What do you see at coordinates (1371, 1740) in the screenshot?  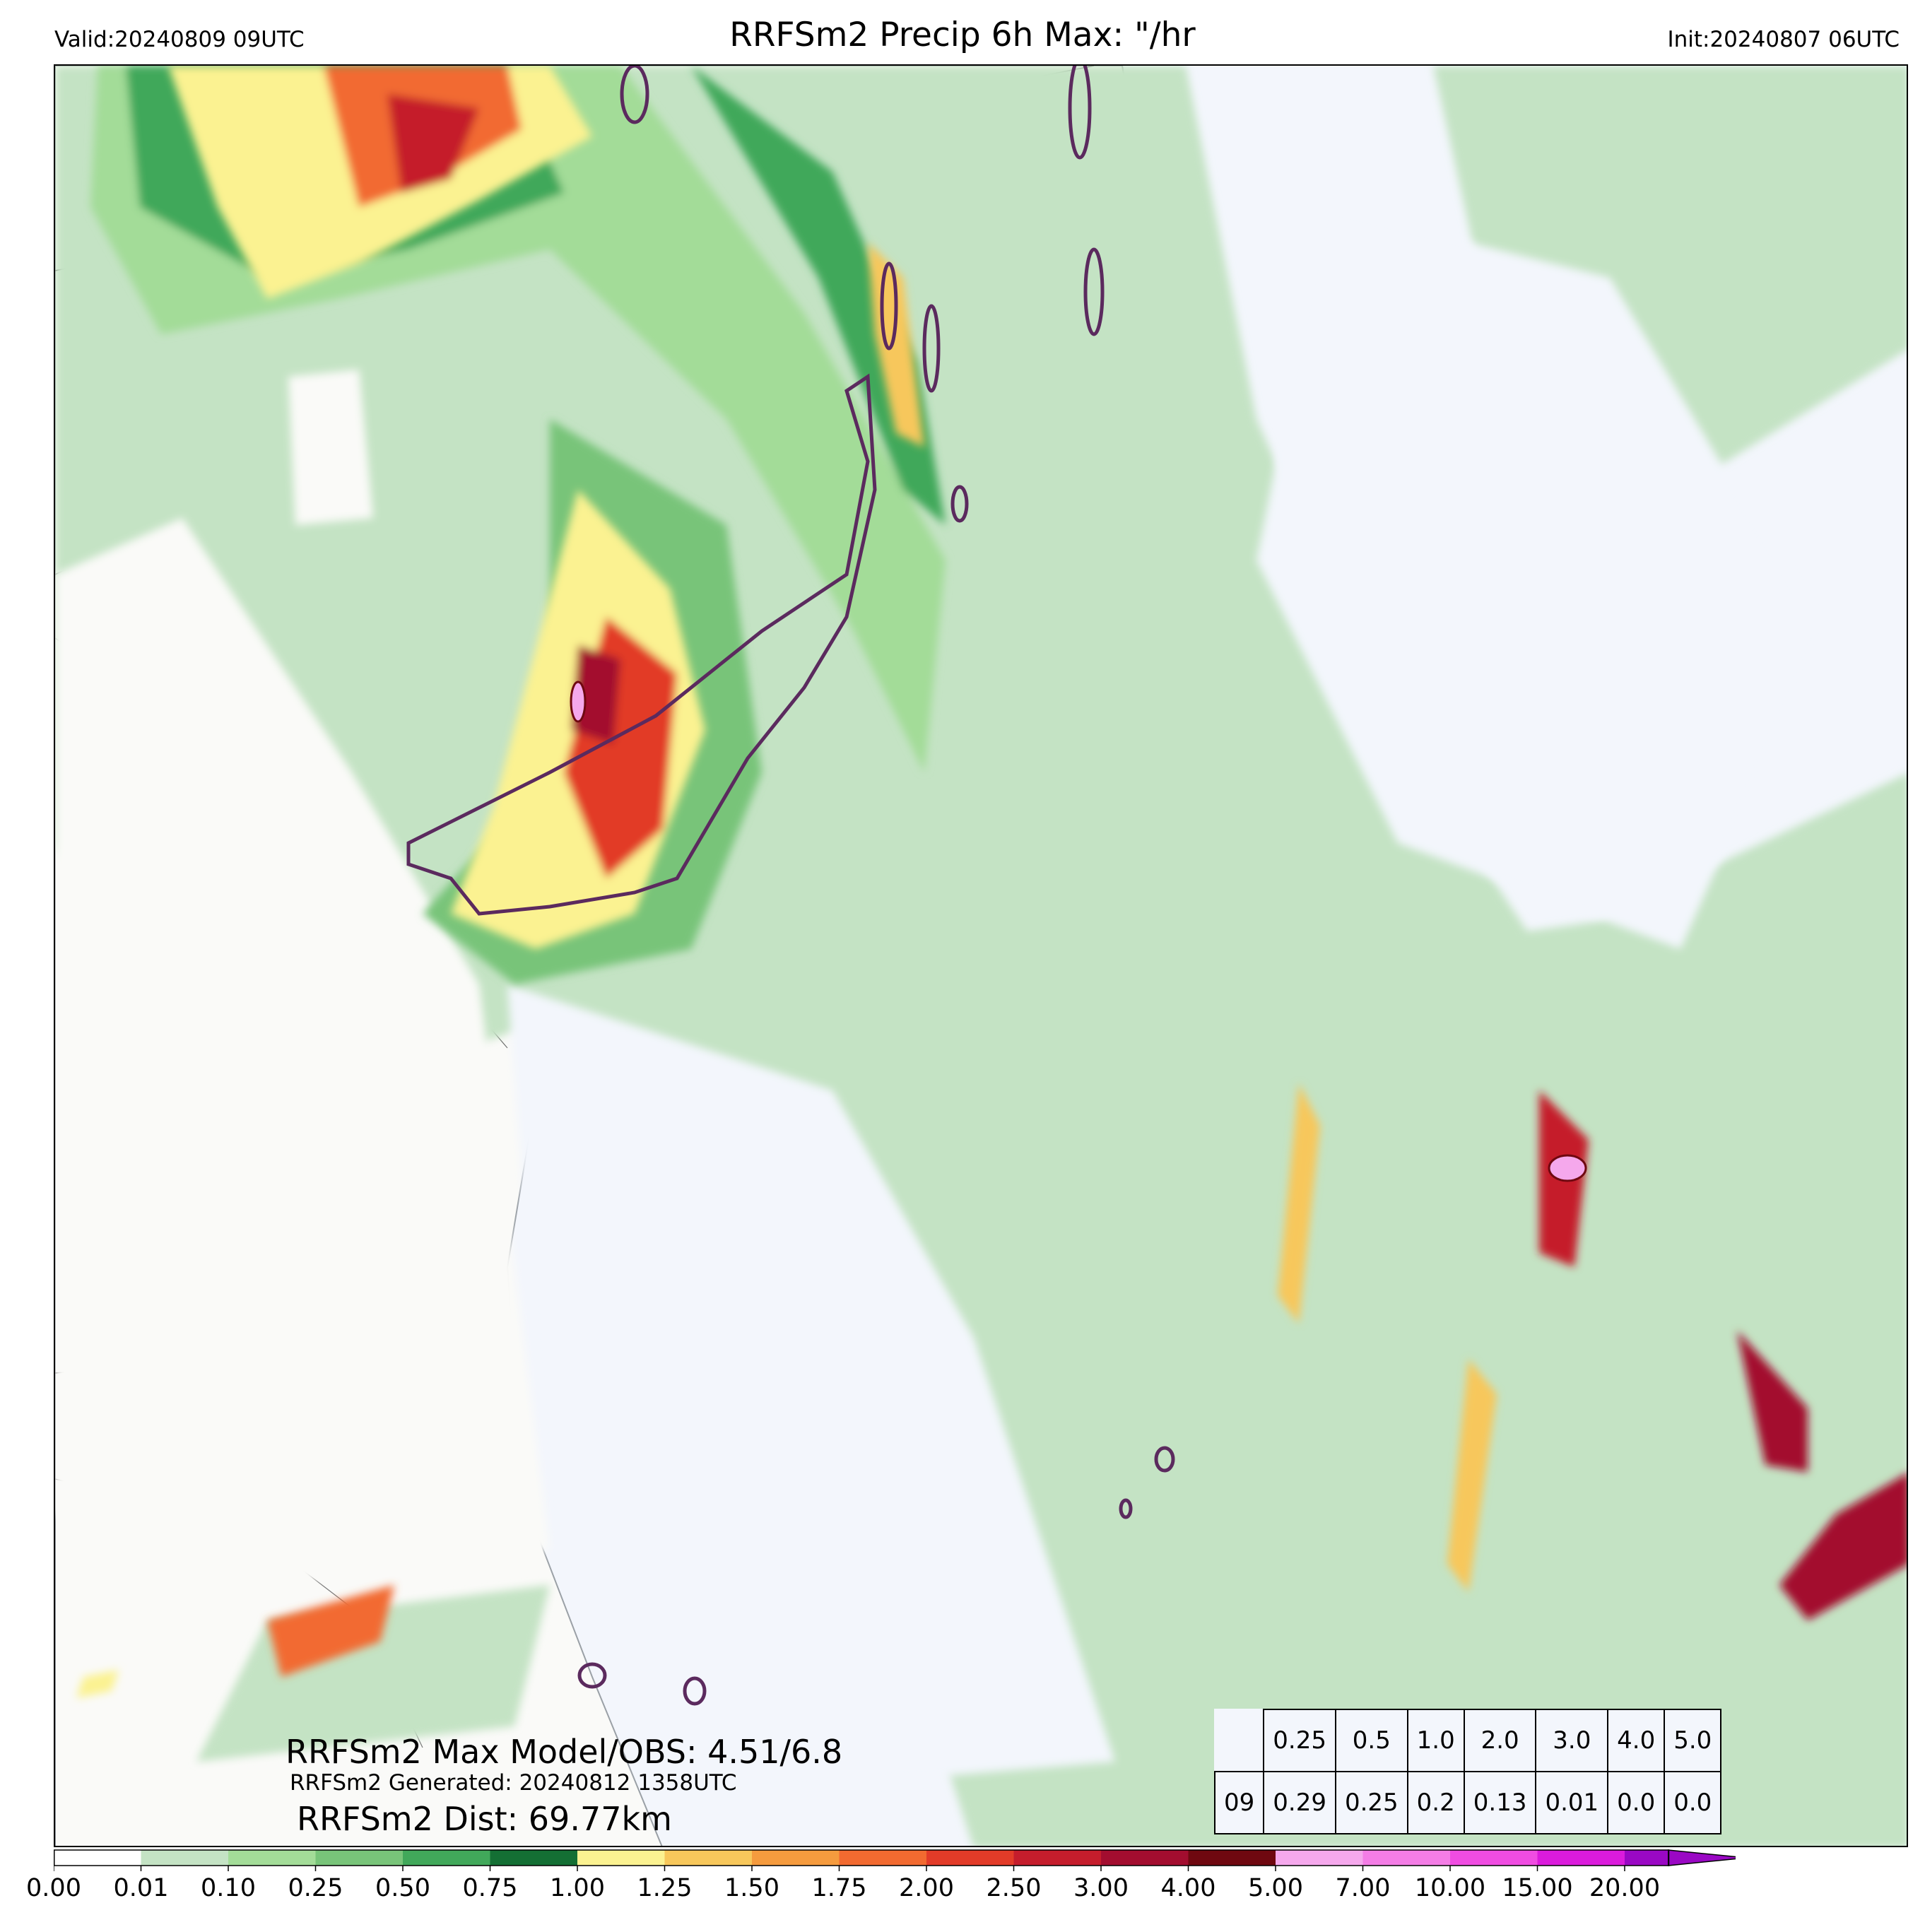 I see `threshold-cell: 0.5` at bounding box center [1371, 1740].